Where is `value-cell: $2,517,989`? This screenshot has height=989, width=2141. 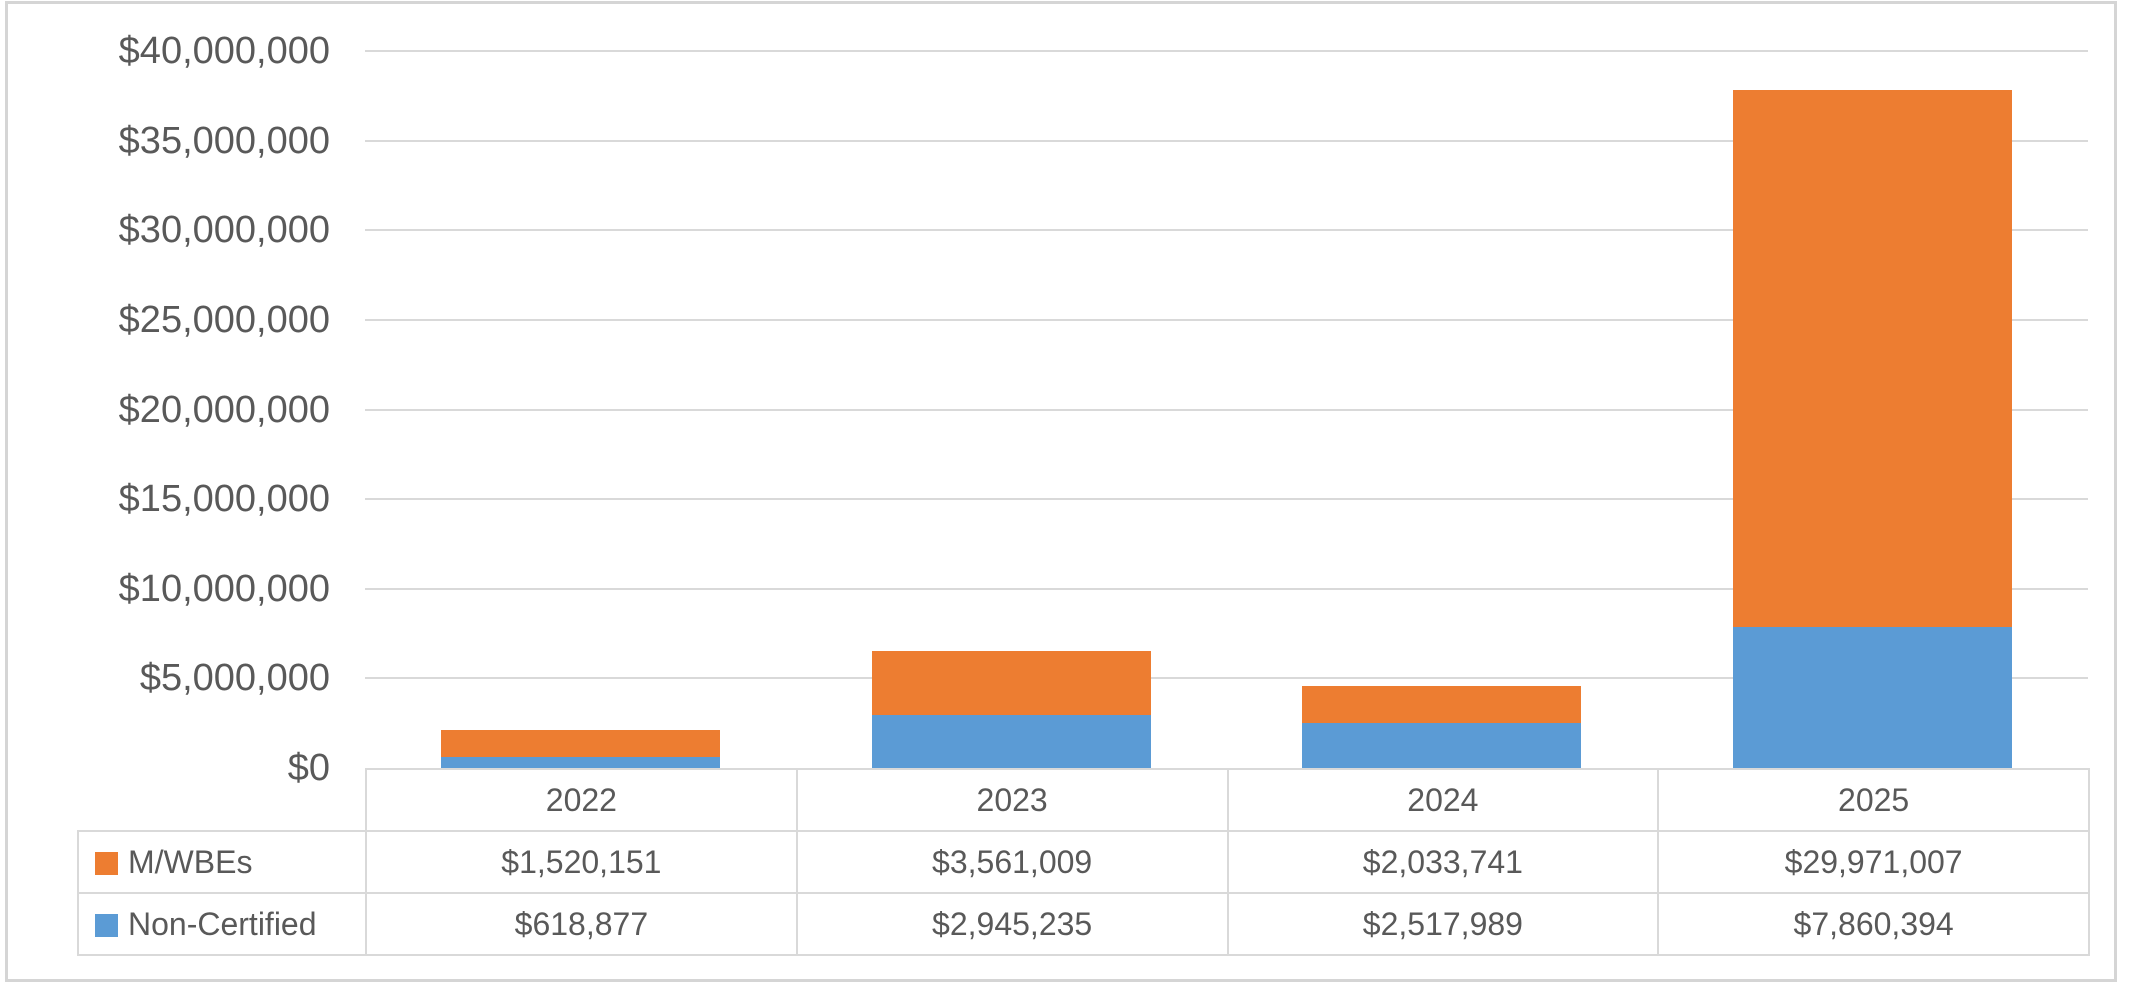 value-cell: $2,517,989 is located at coordinates (1443, 924).